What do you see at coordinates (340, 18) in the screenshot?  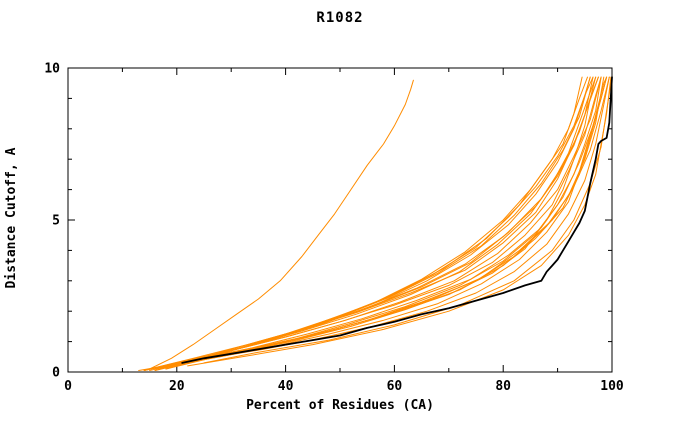 I see `chart-title: R1082` at bounding box center [340, 18].